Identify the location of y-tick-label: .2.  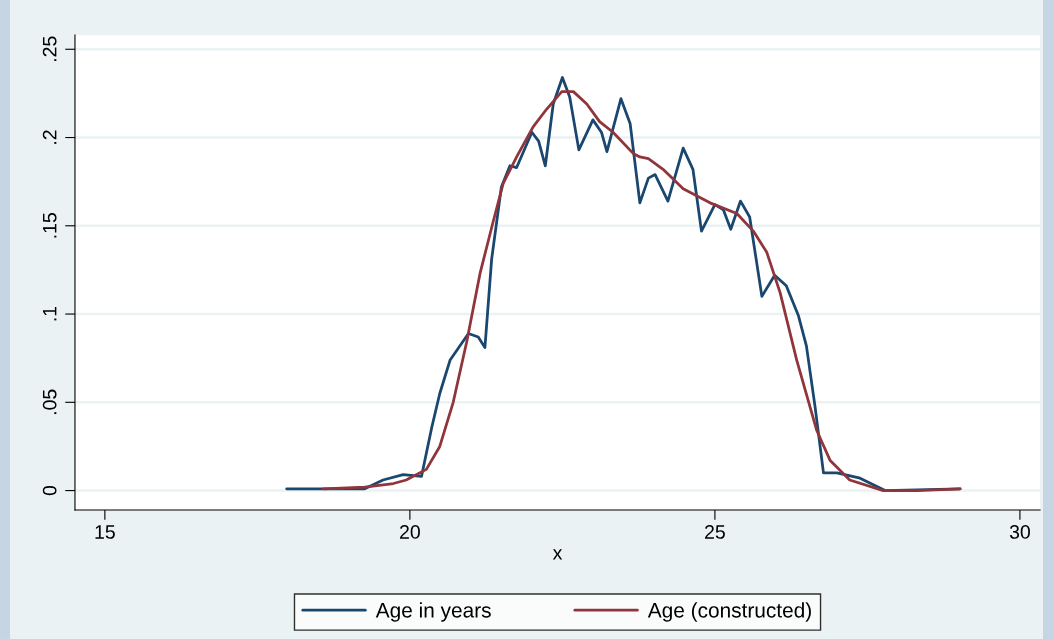
(49, 137).